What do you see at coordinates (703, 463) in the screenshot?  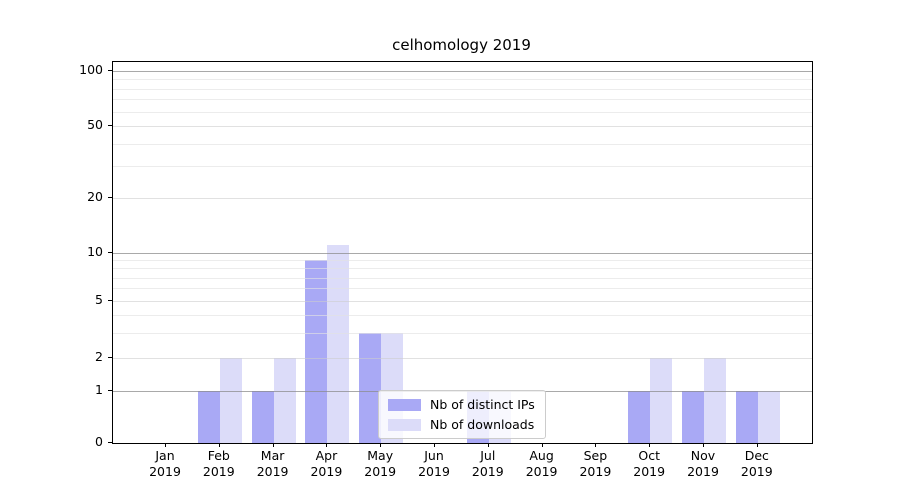 I see `x-tick-label-nov: Nov 2019` at bounding box center [703, 463].